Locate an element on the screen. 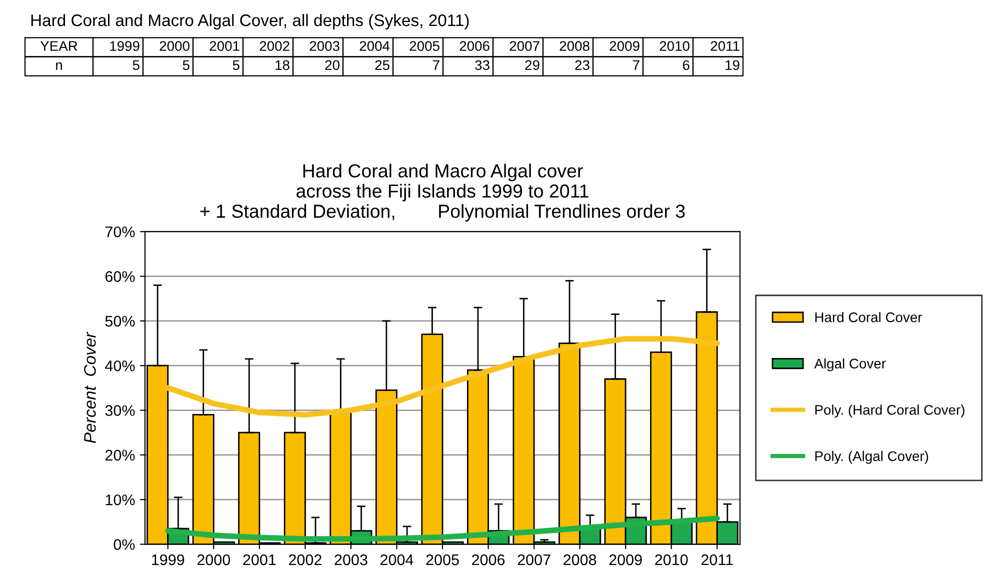  y-tick-label: 70% is located at coordinates (120, 232).